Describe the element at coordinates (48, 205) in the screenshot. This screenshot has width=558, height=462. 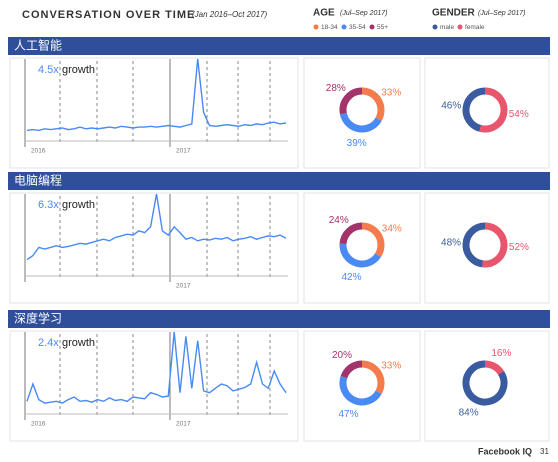
I see `growth-value: 6.3x` at that location.